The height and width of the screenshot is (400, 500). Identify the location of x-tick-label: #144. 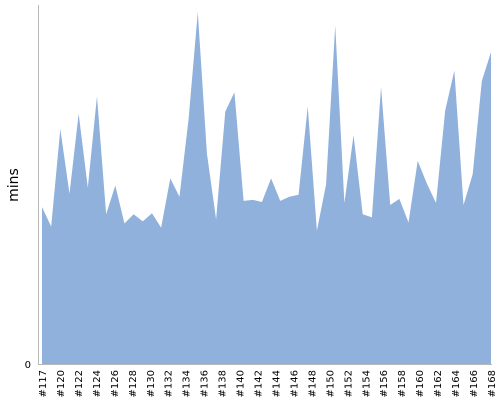
(276, 383).